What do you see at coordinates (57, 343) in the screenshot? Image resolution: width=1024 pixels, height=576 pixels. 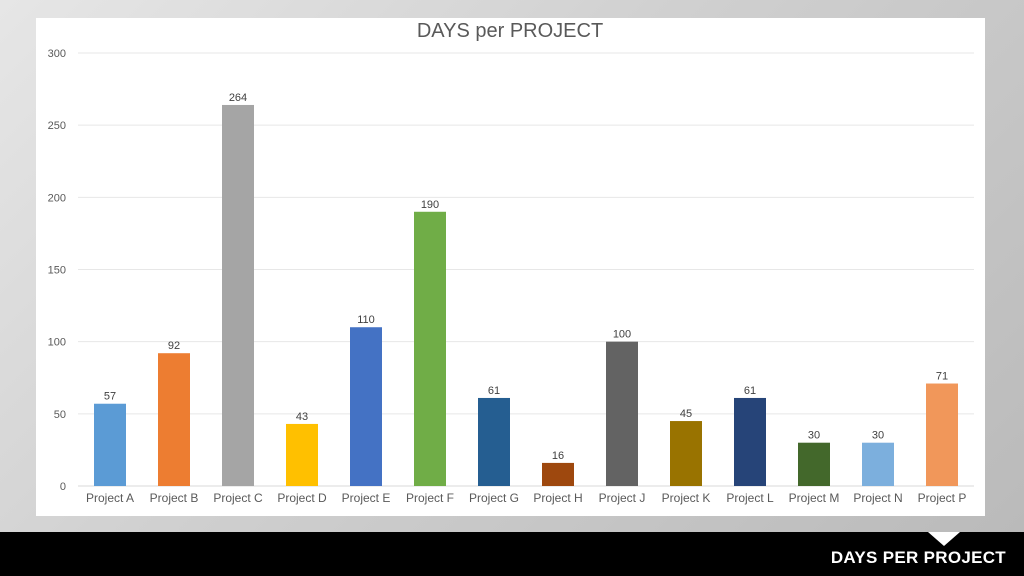 I see `y-tick-label: 100` at bounding box center [57, 343].